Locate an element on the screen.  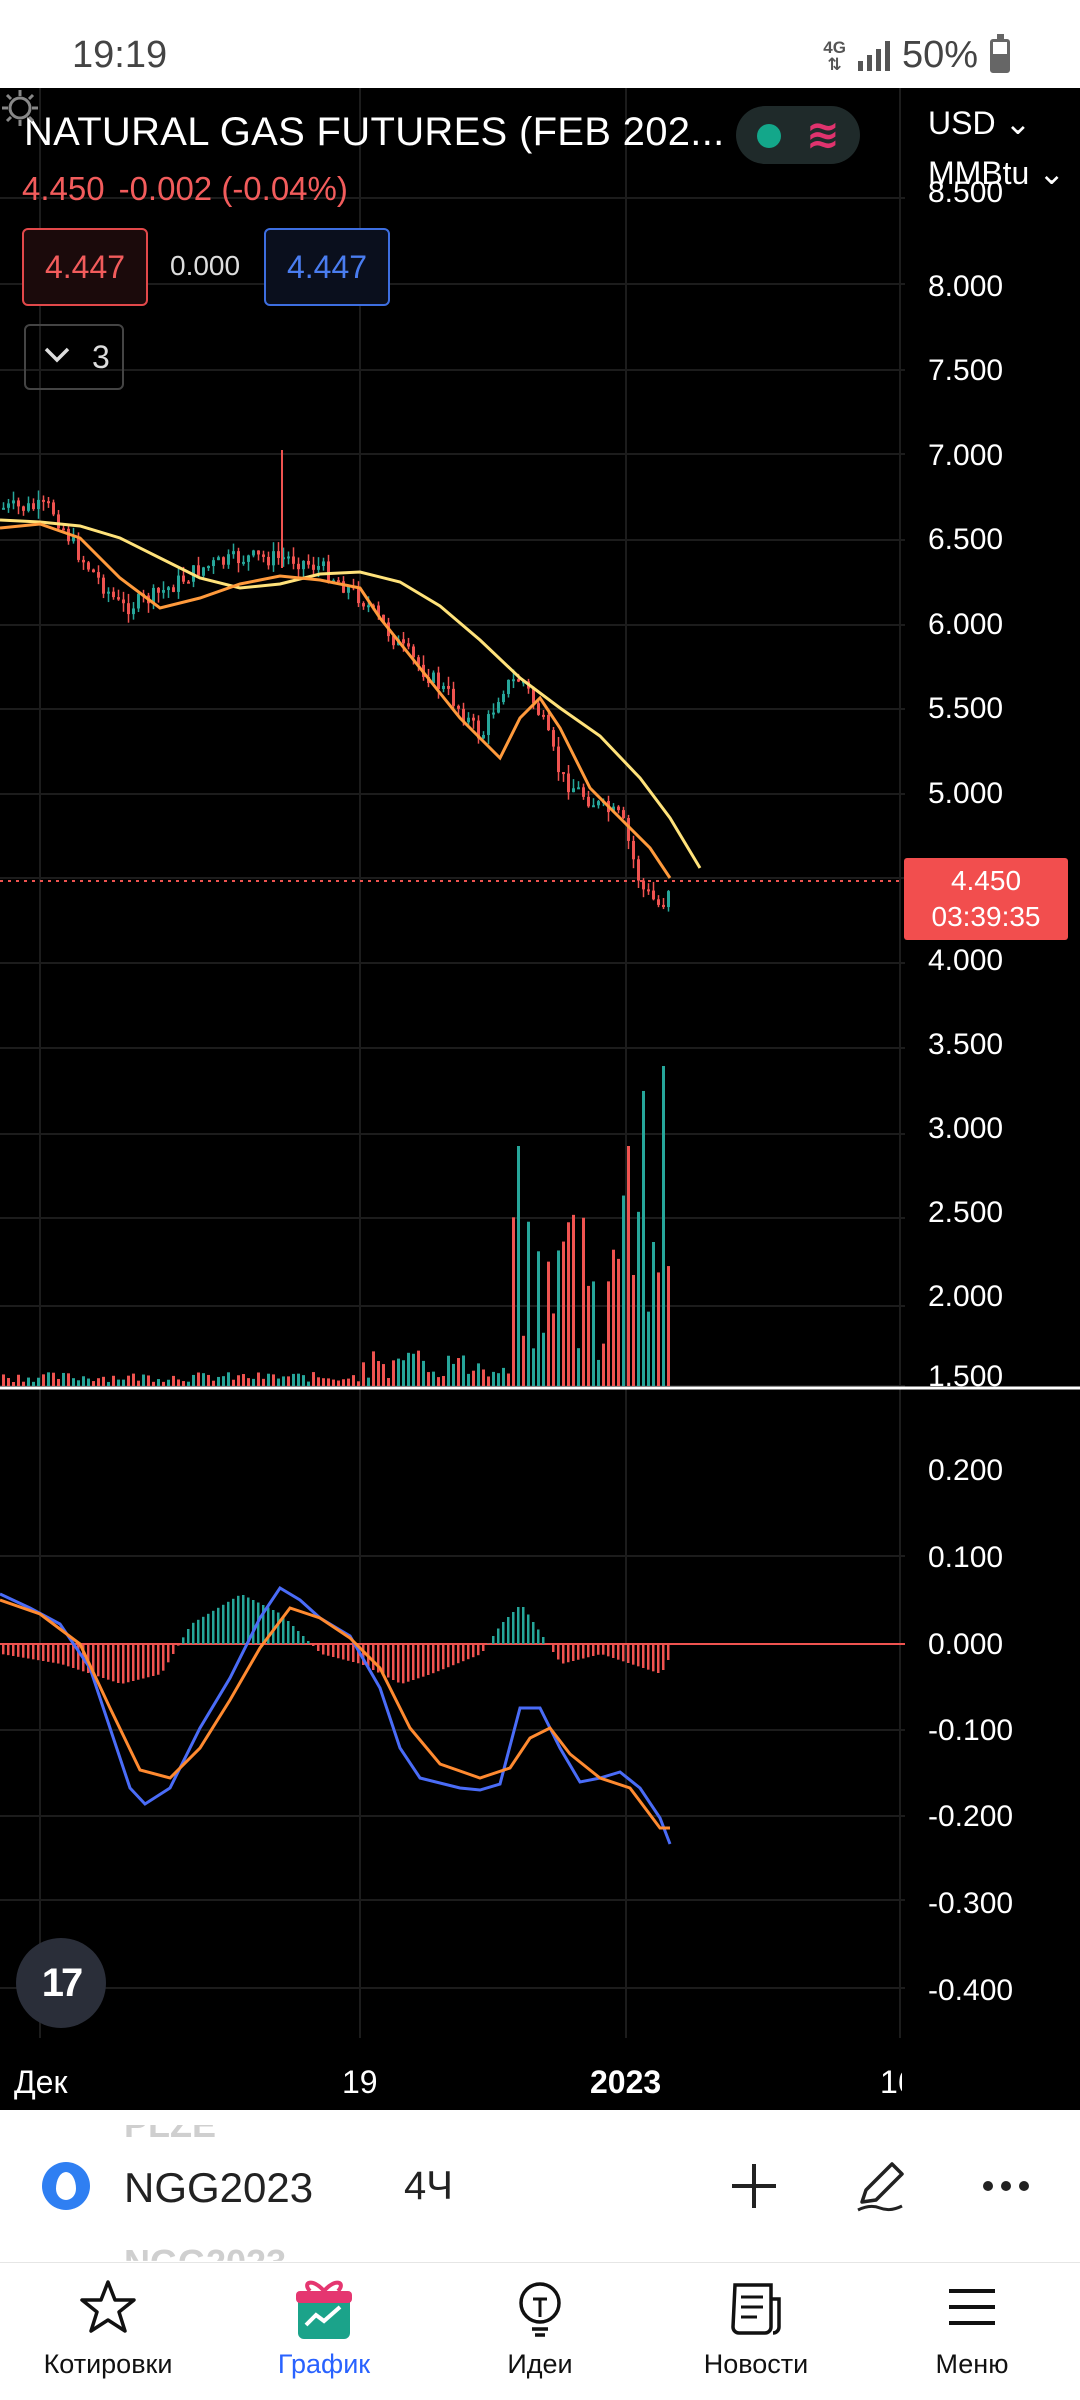
price-candles is located at coordinates (336, 681).